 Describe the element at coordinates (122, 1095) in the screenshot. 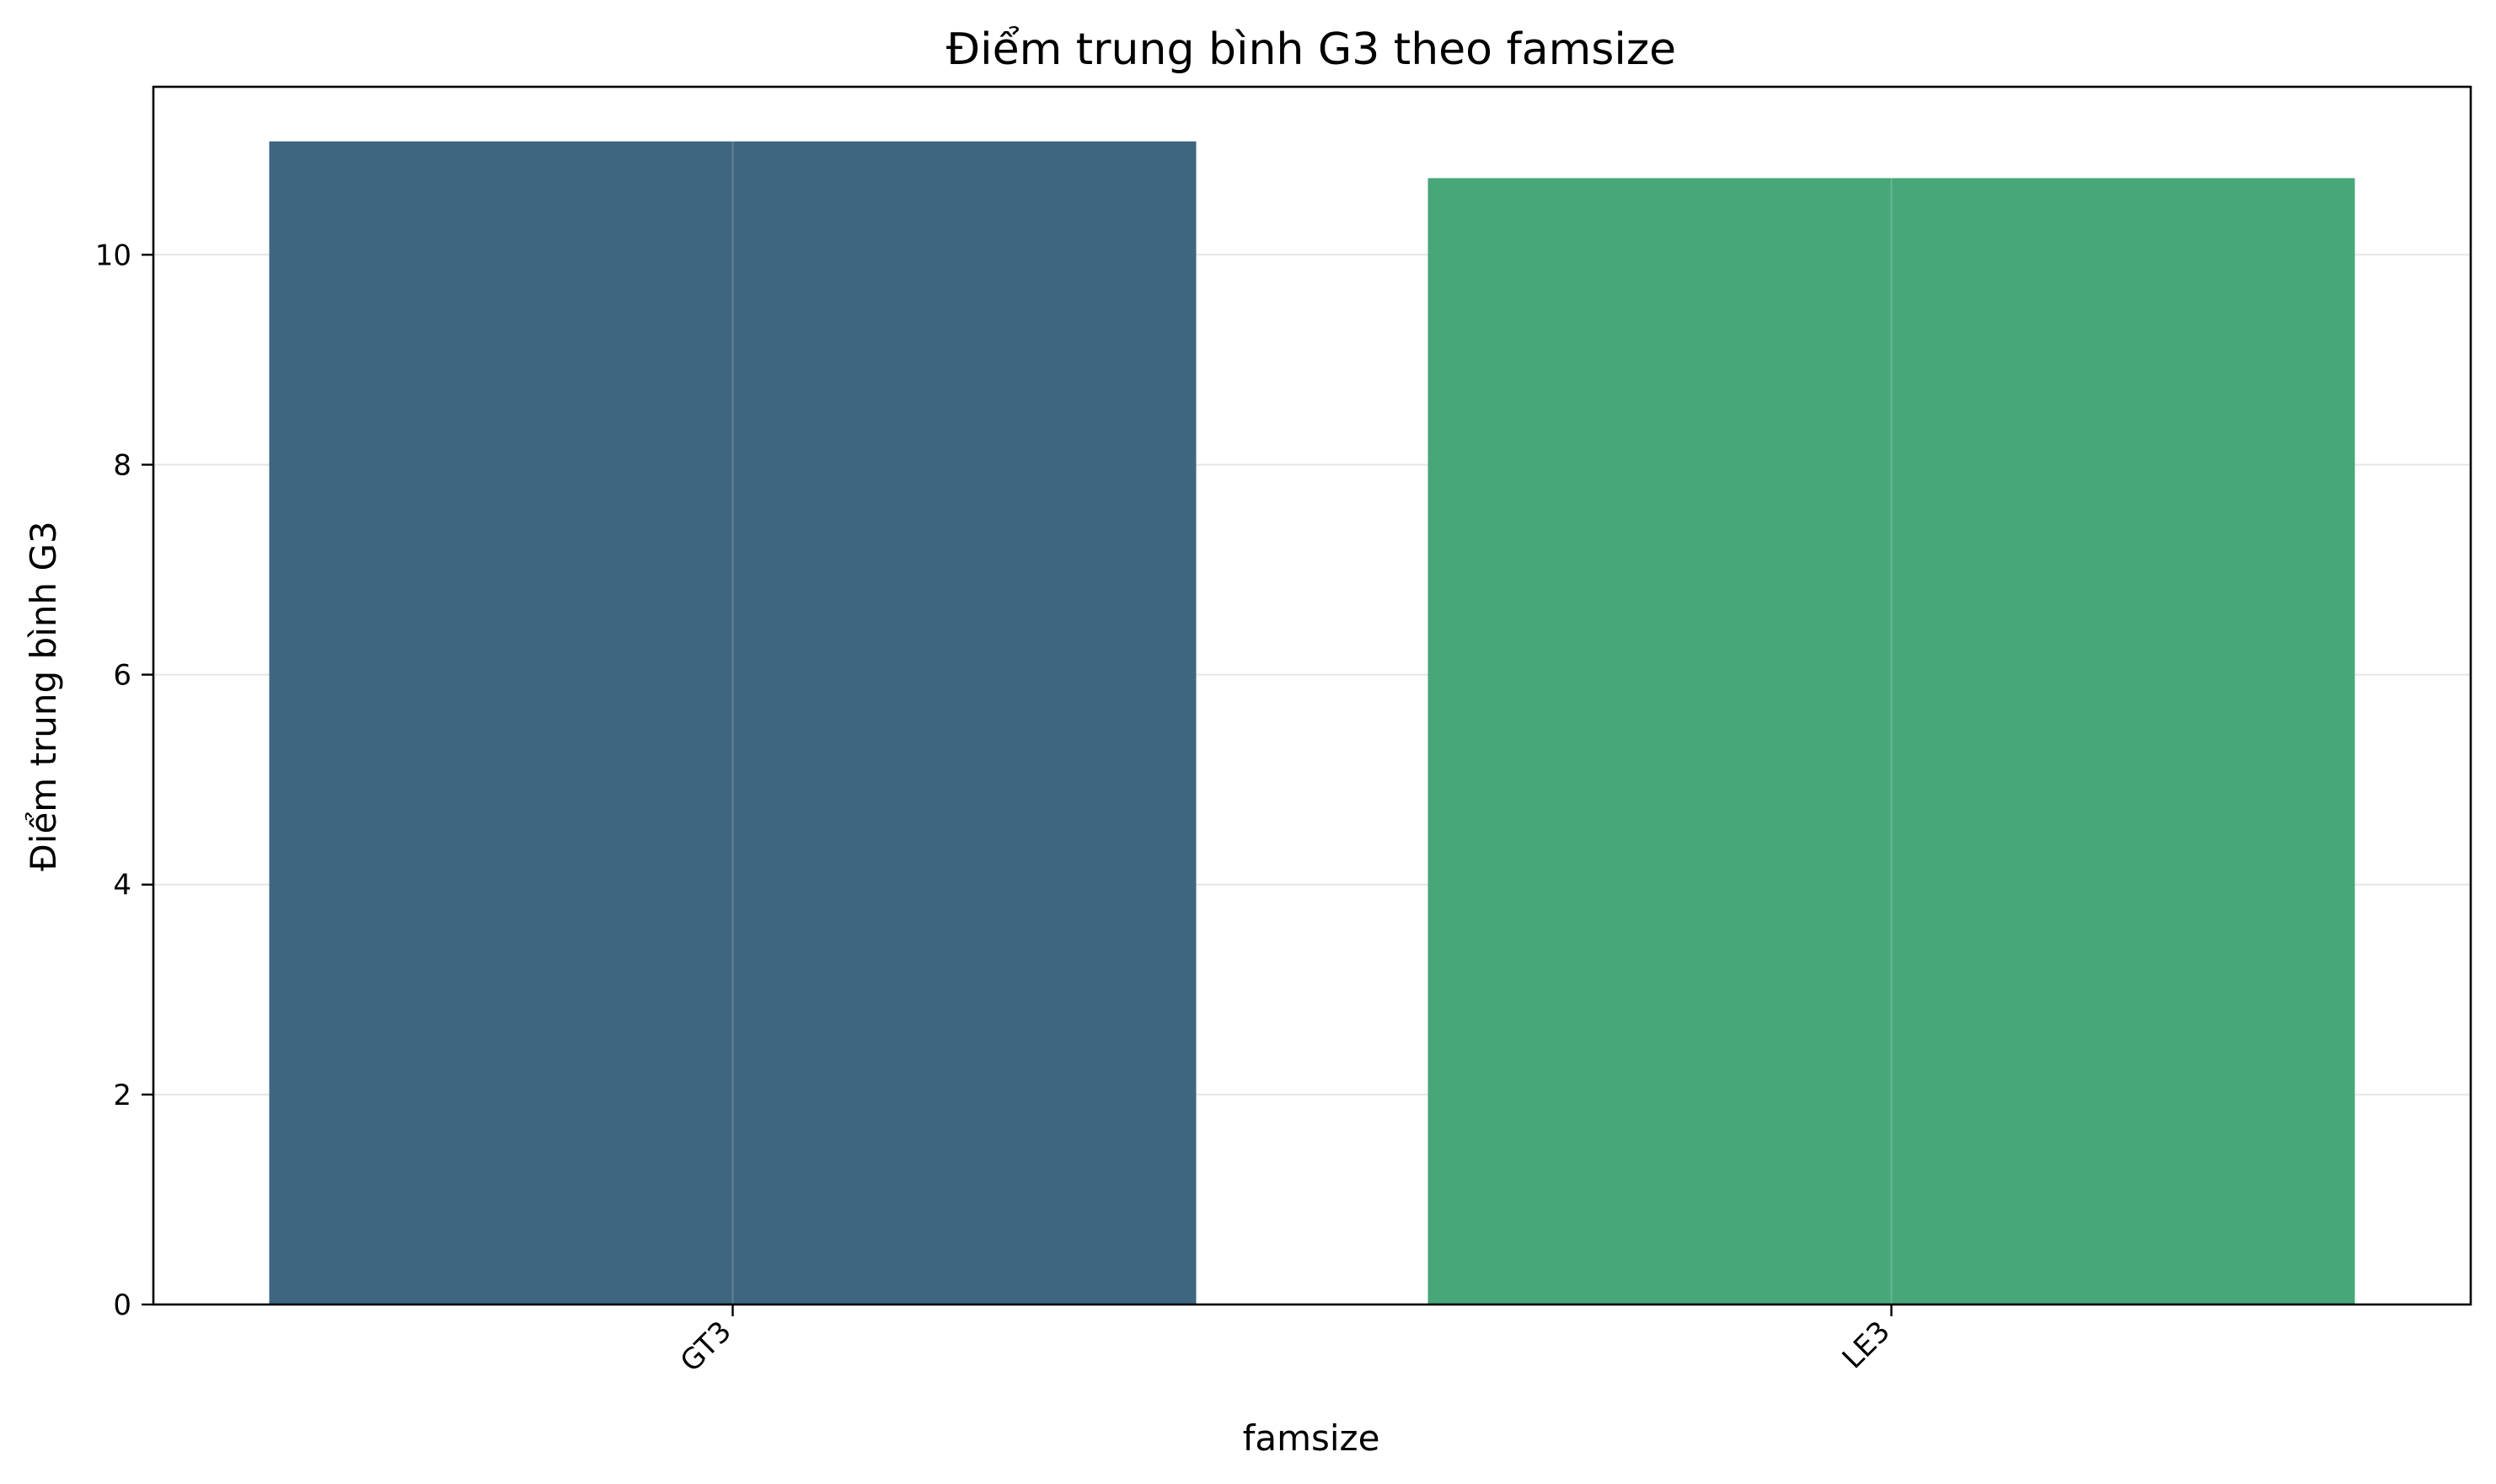

I see `y-tick-label: 2` at that location.